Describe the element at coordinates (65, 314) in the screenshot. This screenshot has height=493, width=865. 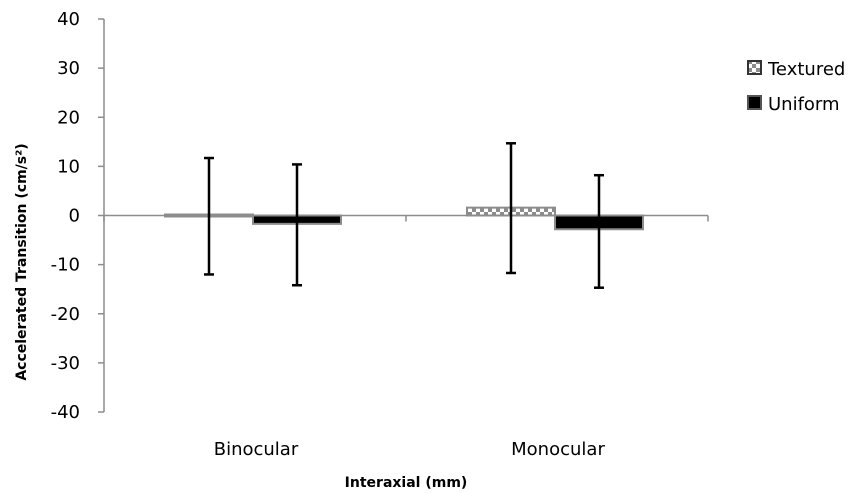
I see `y-tick-label: -20` at that location.